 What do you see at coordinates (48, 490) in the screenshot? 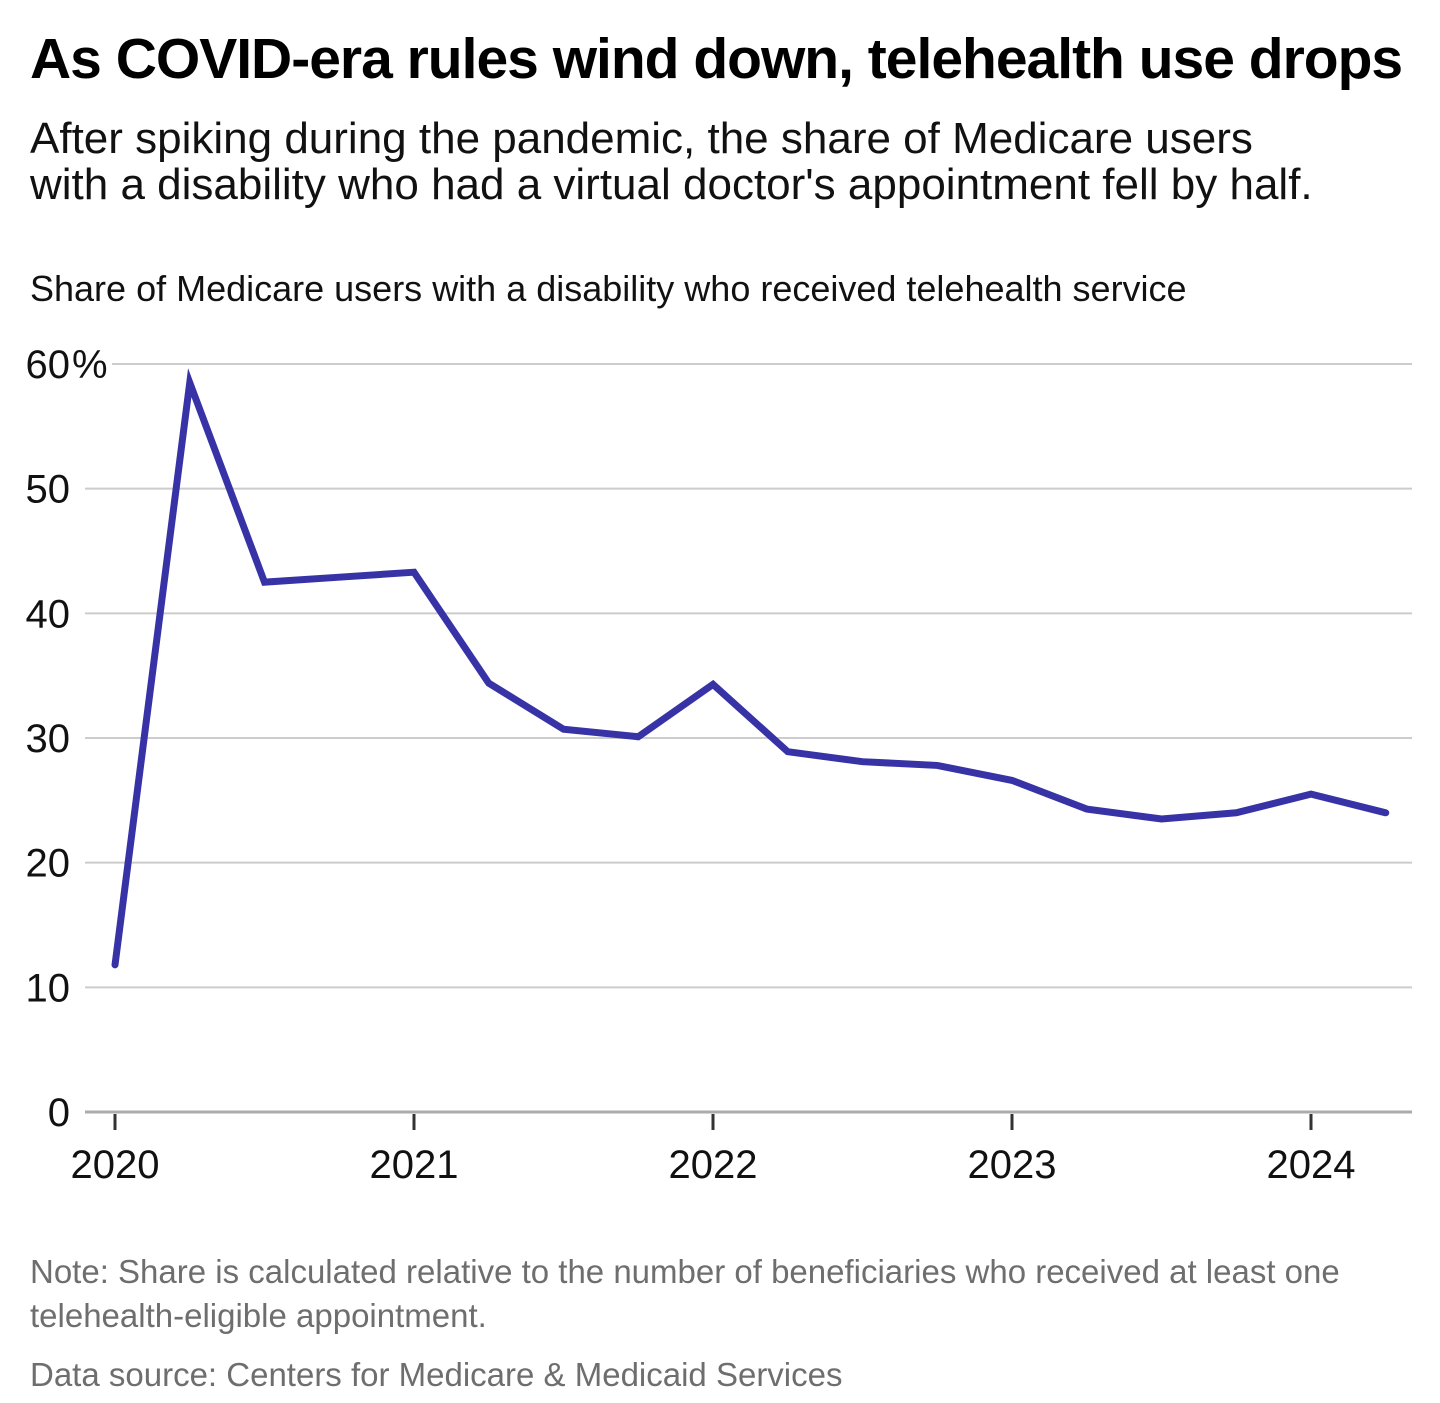
I see `y-axis-label-50: 50` at bounding box center [48, 490].